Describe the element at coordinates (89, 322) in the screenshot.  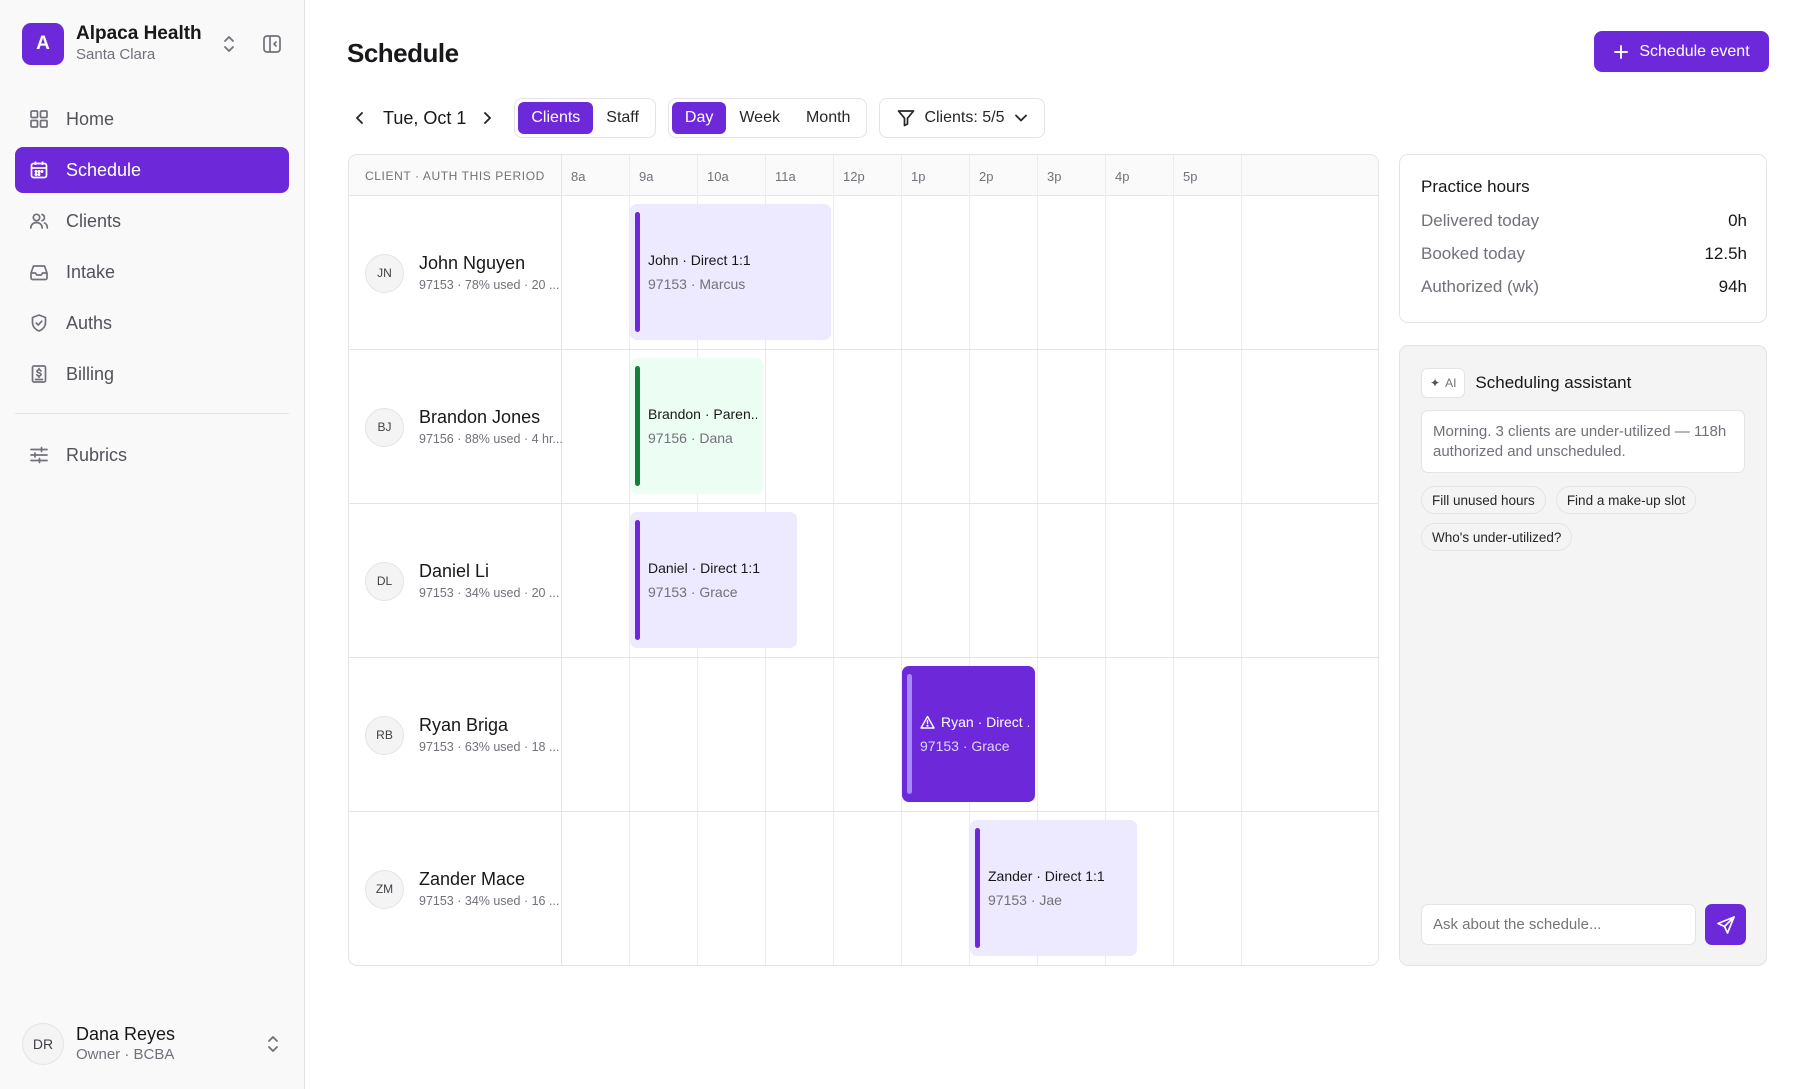
I see `sidebar-item-label: Auths` at that location.